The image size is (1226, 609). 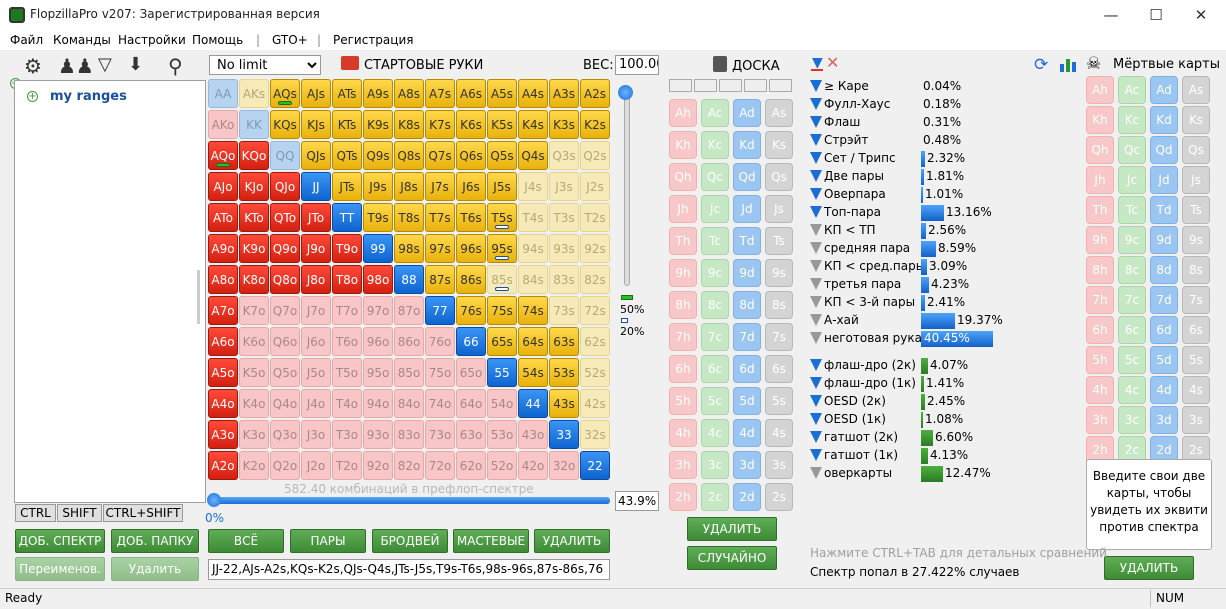 What do you see at coordinates (471, 248) in the screenshot?
I see `hand-cell: 96s` at bounding box center [471, 248].